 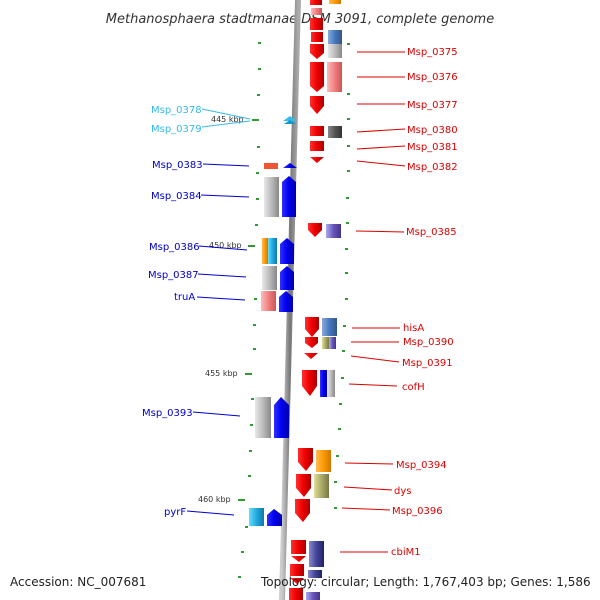 I want to click on gene-label-group-Msp_0375: Msp_0375, so click(x=407, y=52).